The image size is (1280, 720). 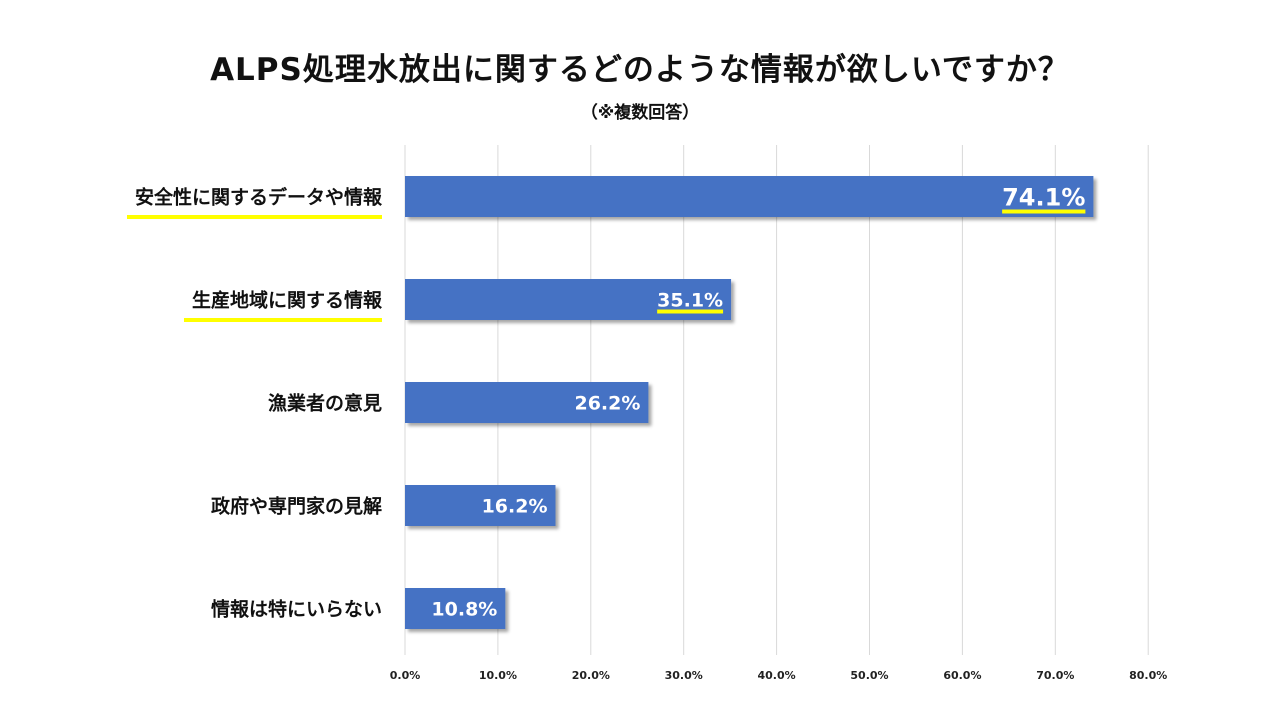 I want to click on x-tick-label: 20.0%, so click(x=591, y=675).